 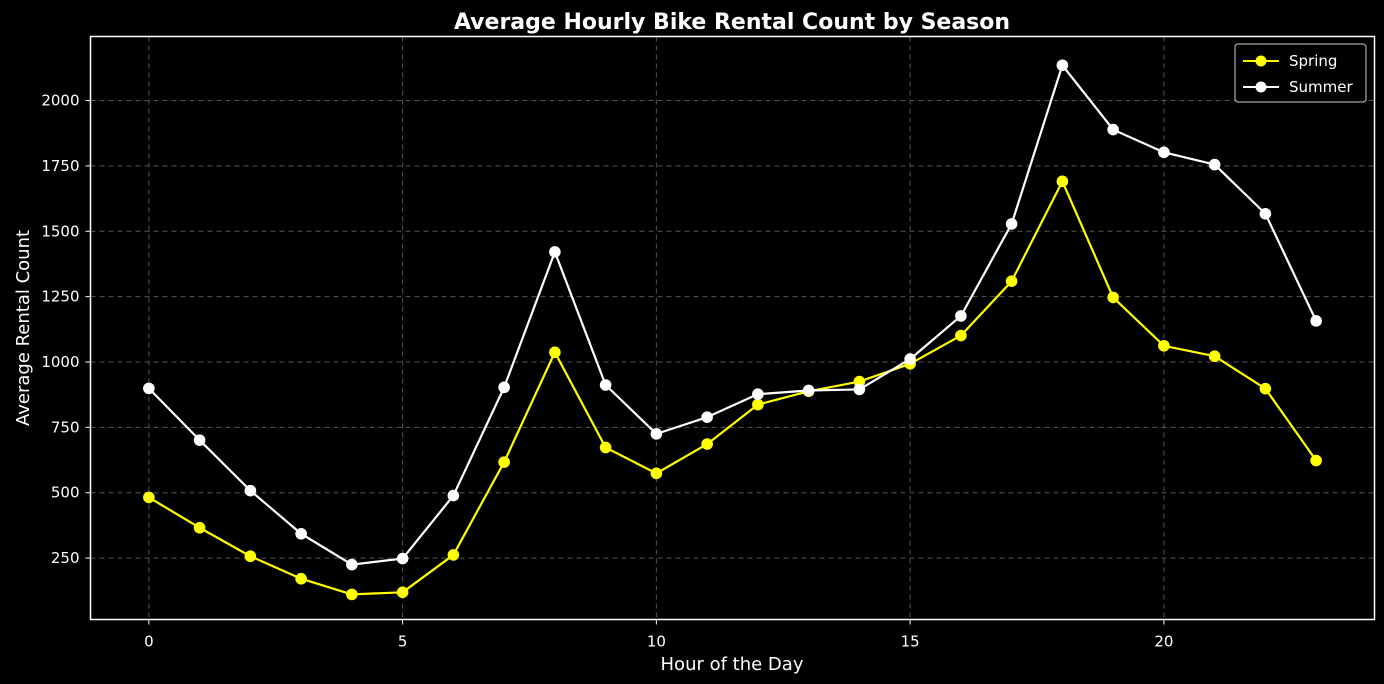 What do you see at coordinates (60, 101) in the screenshot?
I see `y-tick-label: 2000` at bounding box center [60, 101].